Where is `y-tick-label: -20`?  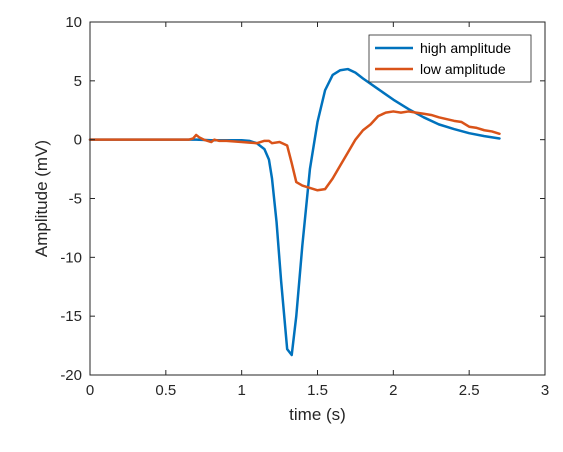 y-tick-label: -20 is located at coordinates (71, 375).